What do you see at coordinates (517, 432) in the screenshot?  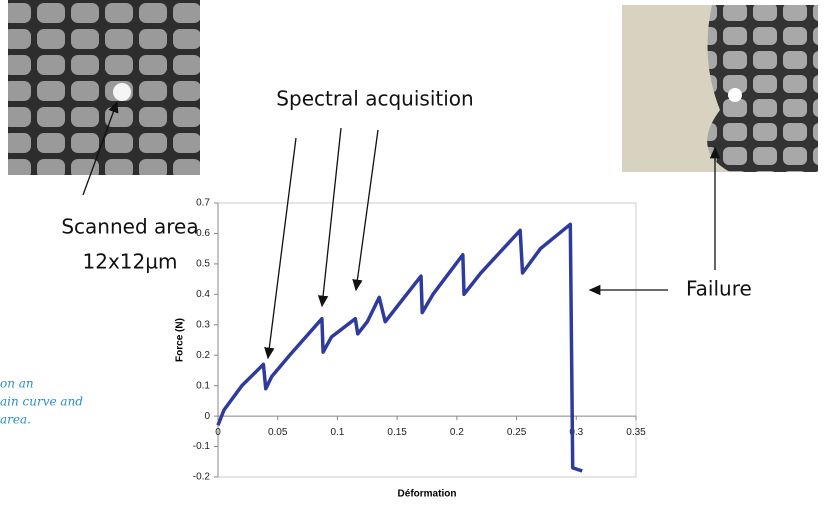 I see `x-tick-label: 0.25` at bounding box center [517, 432].